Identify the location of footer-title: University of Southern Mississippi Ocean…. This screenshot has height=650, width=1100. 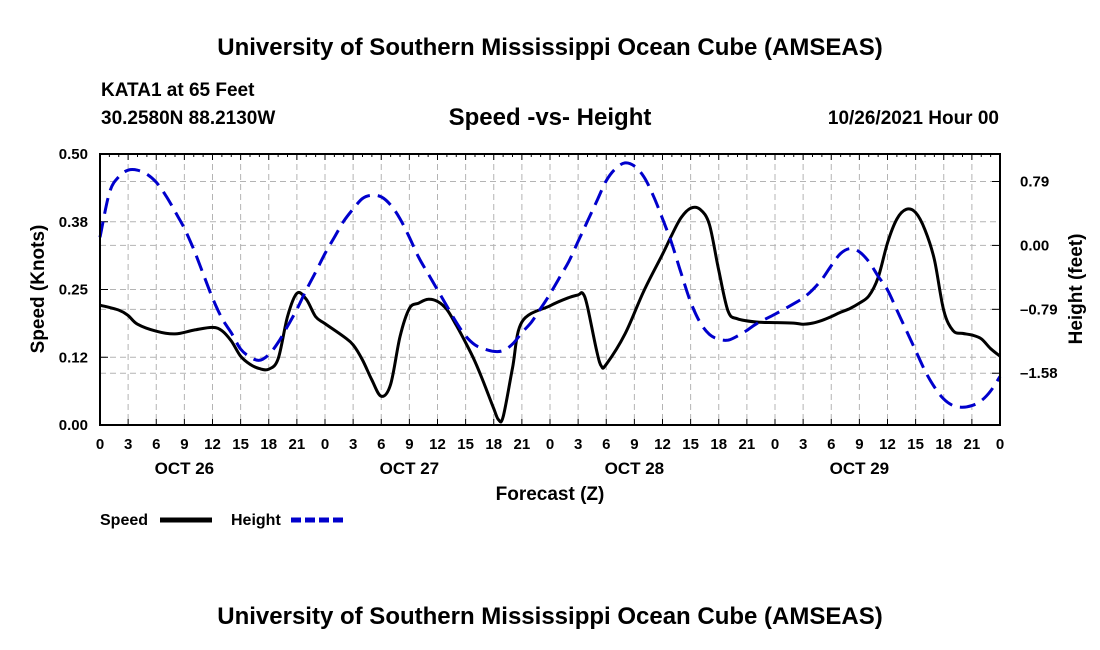
(549, 616).